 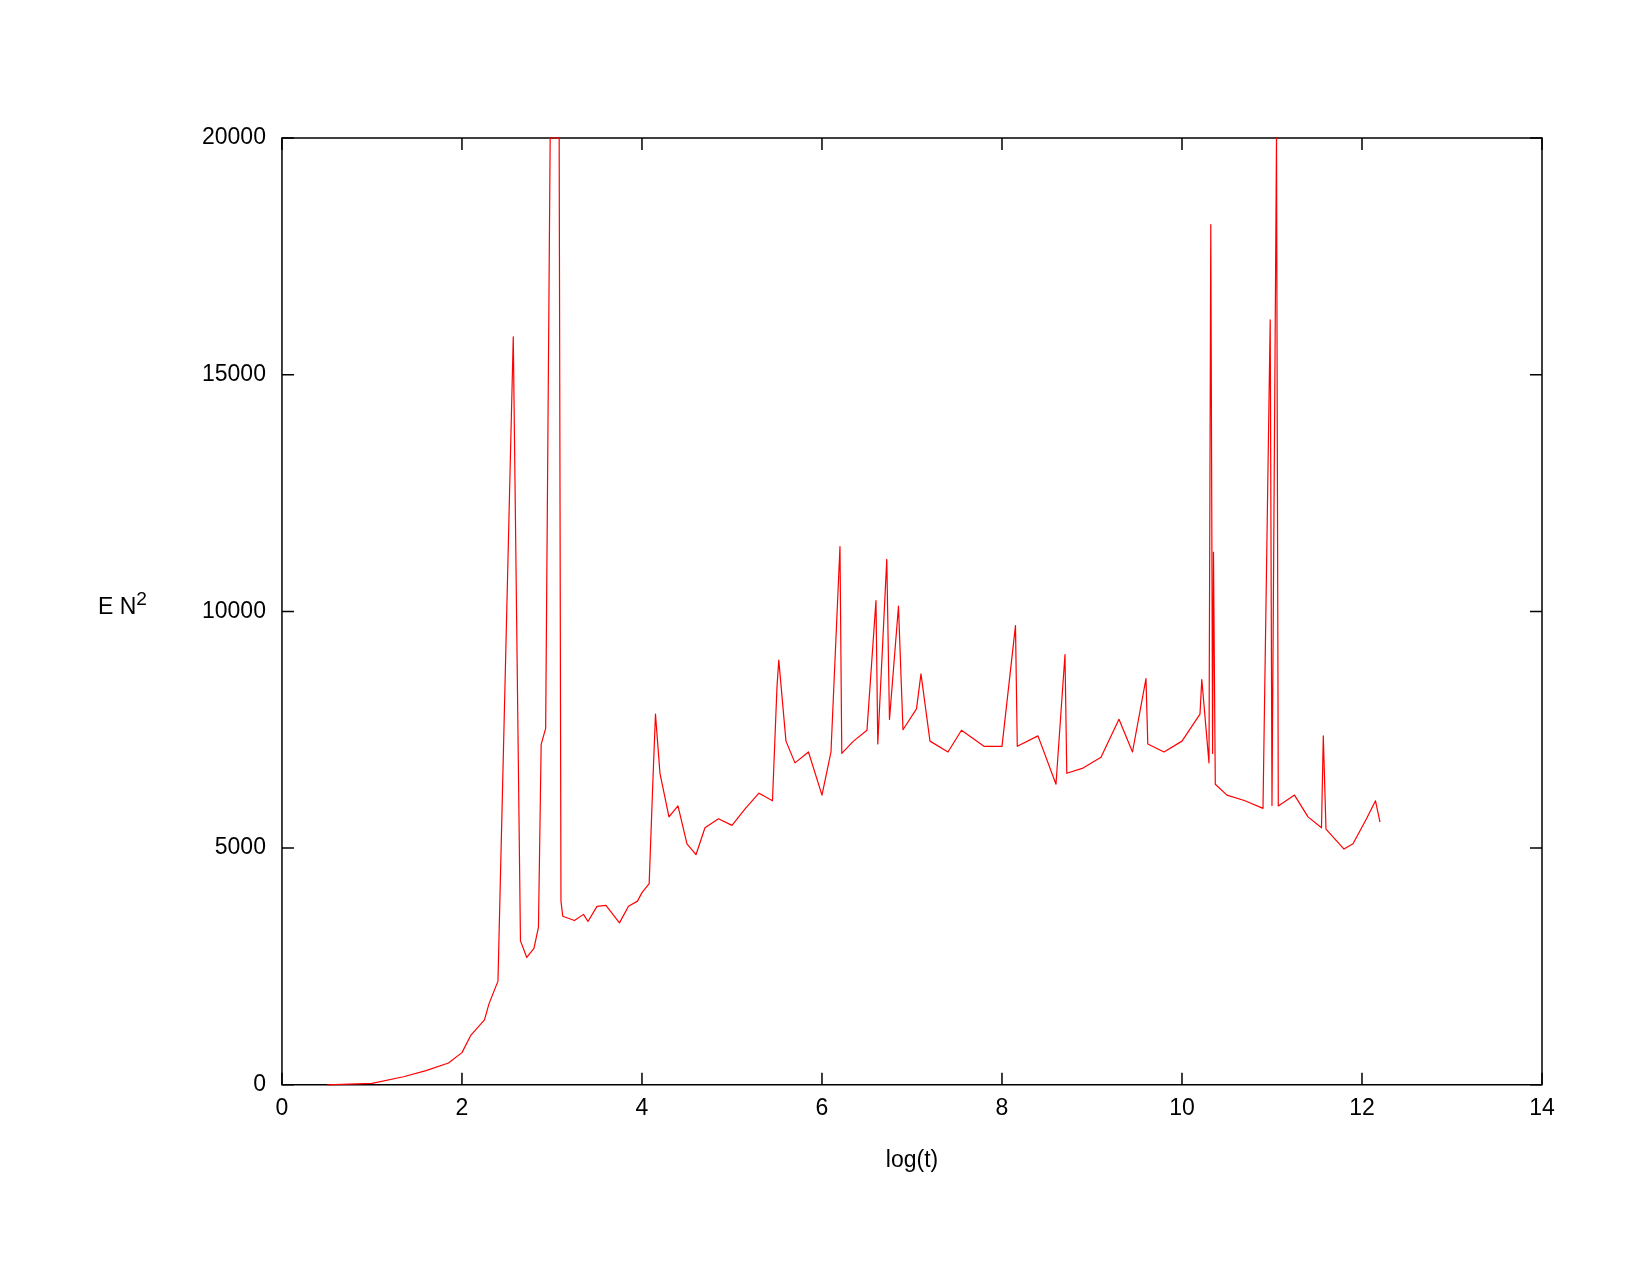 What do you see at coordinates (1542, 1106) in the screenshot?
I see `x-tick-label: 14` at bounding box center [1542, 1106].